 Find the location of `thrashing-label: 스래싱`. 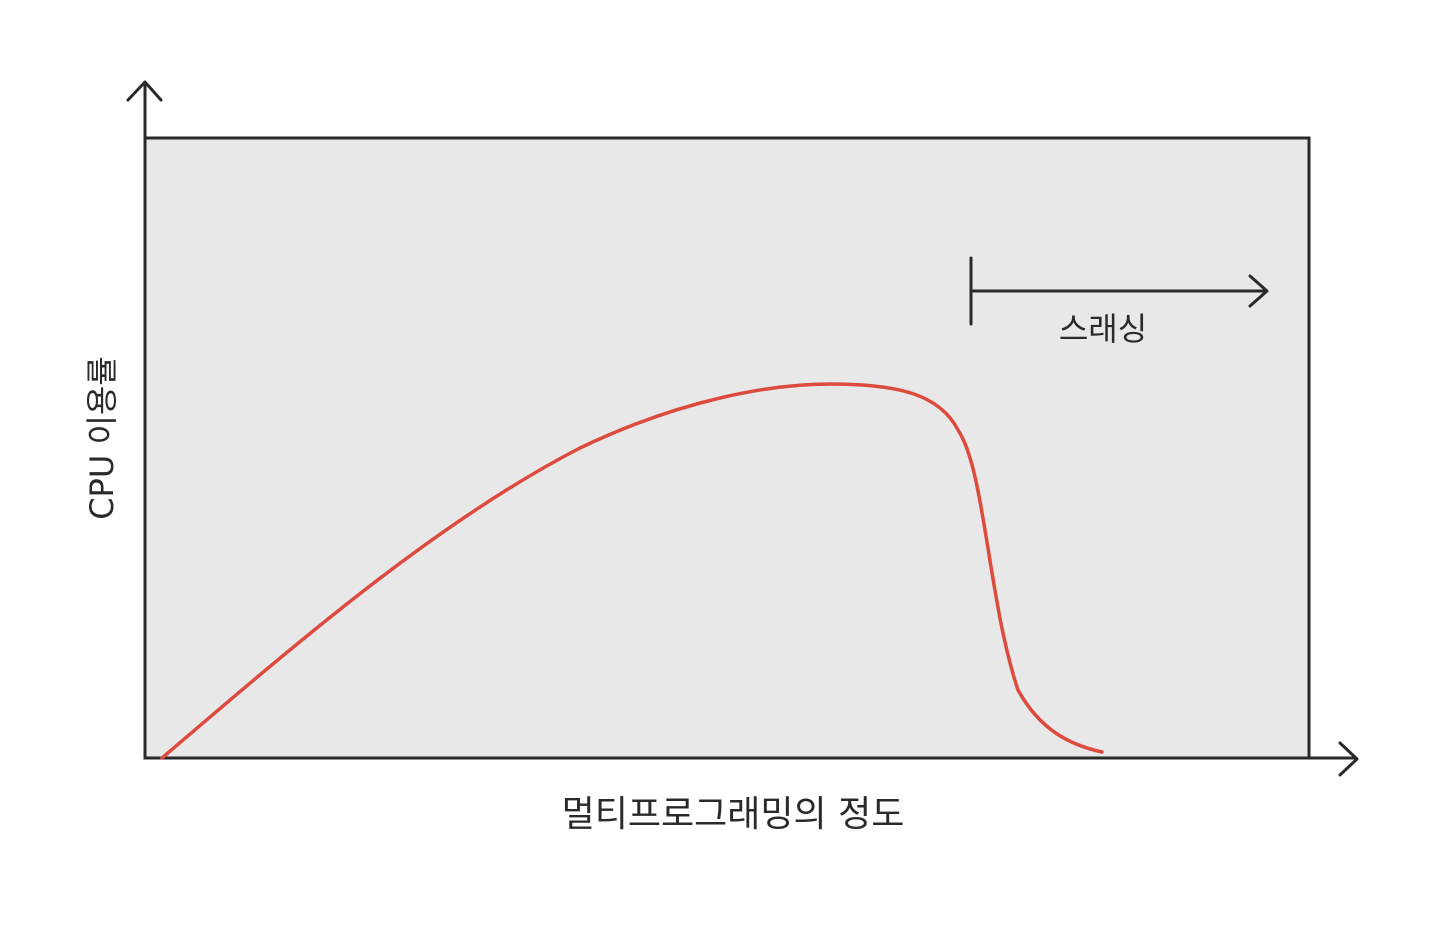

thrashing-label: 스래싱 is located at coordinates (1103, 329).